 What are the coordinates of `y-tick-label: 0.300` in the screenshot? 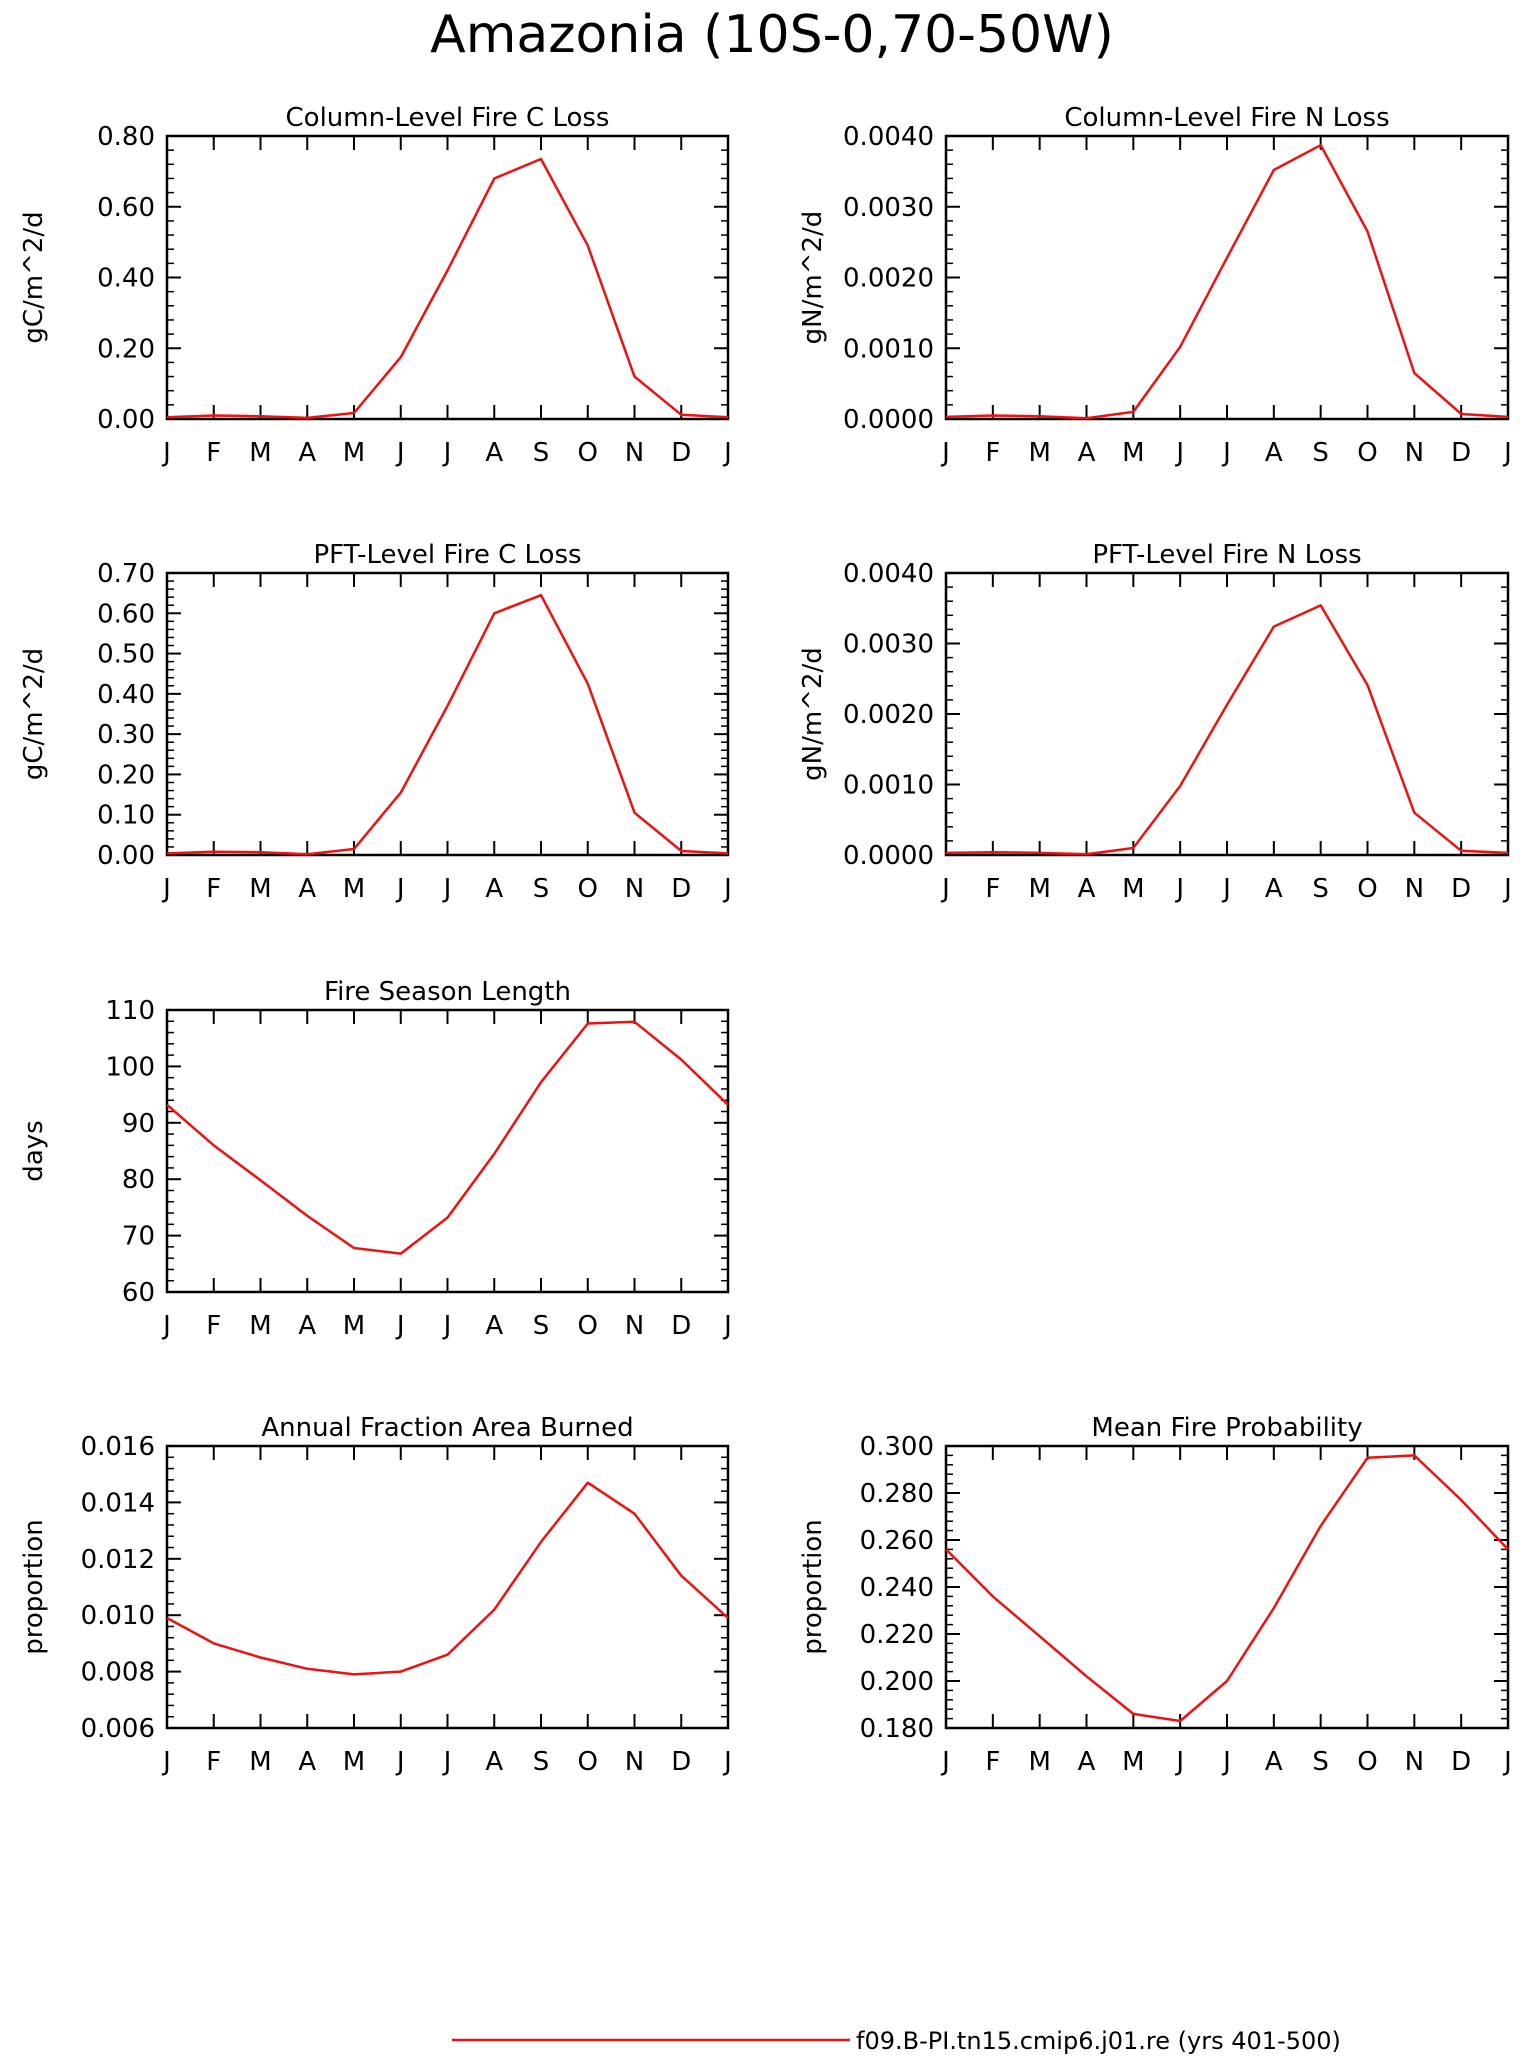 It's located at (897, 1447).